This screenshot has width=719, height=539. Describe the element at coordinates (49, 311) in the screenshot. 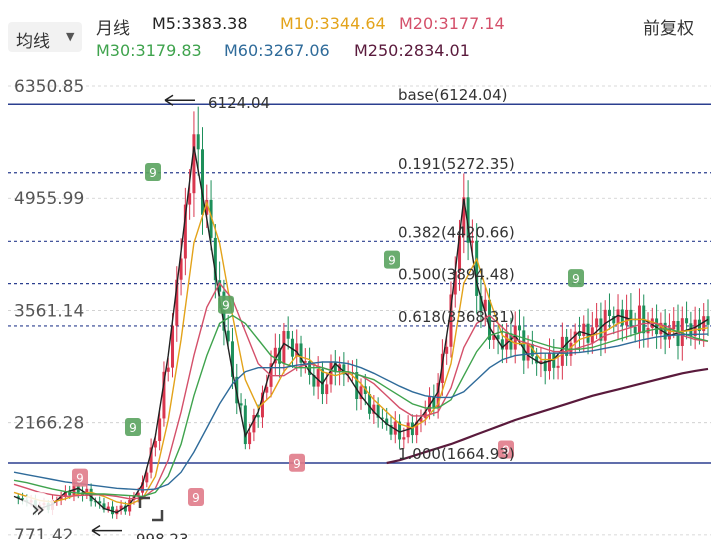

I see `y-tick-label: 3561.14` at that location.